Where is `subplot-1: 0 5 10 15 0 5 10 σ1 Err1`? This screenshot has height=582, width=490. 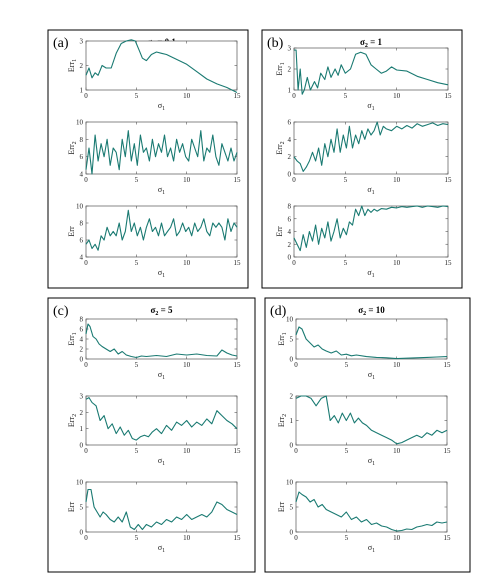
subplot-1: 0 5 10 15 0 5 10 σ1 Err1 is located at coordinates (364, 349).